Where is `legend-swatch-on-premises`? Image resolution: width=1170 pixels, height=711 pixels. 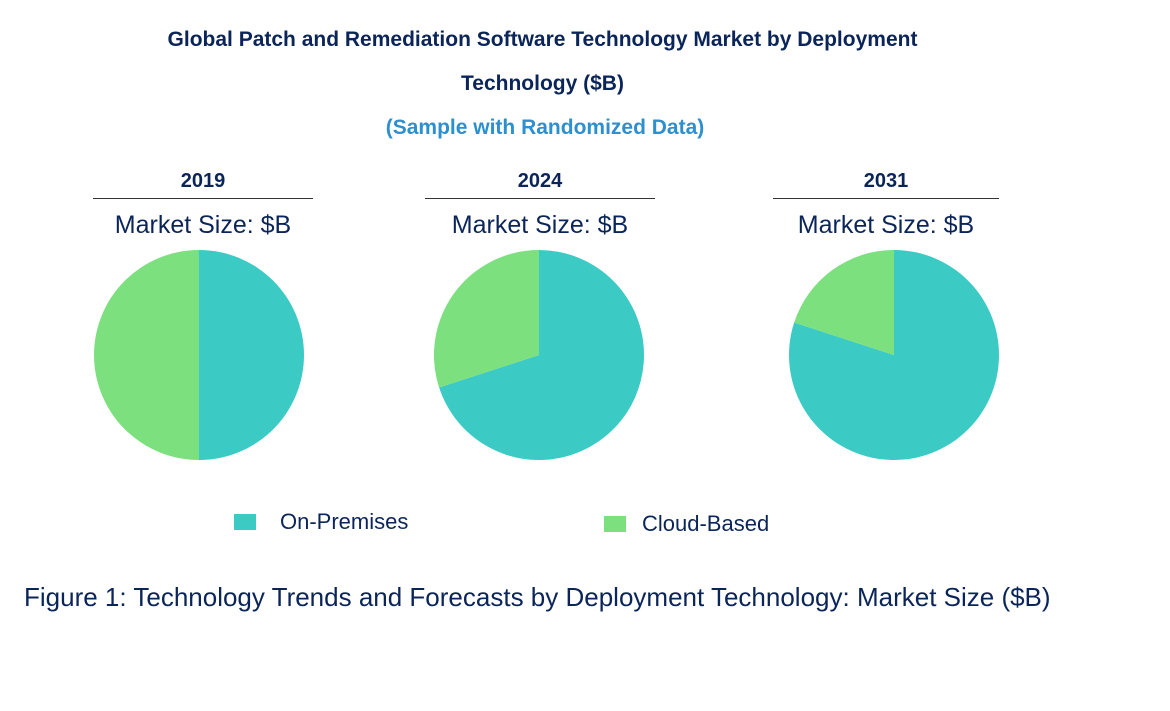 legend-swatch-on-premises is located at coordinates (245, 522).